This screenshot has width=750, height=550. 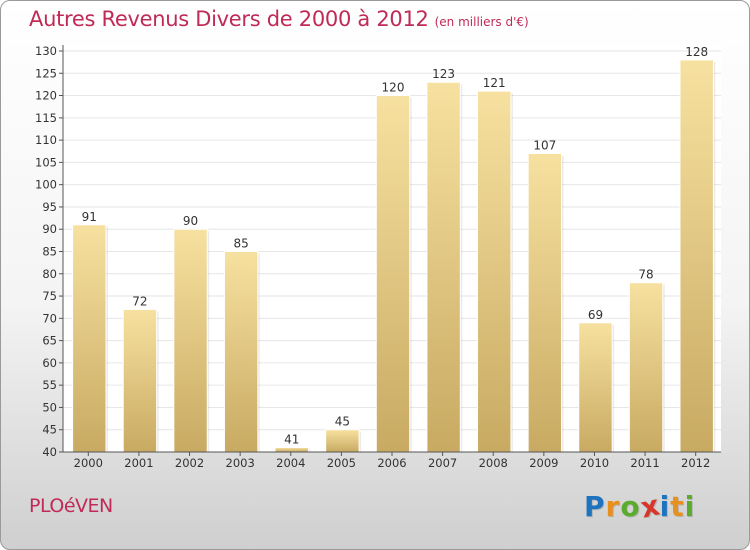 What do you see at coordinates (594, 463) in the screenshot?
I see `x-tick-label-2010: 2010` at bounding box center [594, 463].